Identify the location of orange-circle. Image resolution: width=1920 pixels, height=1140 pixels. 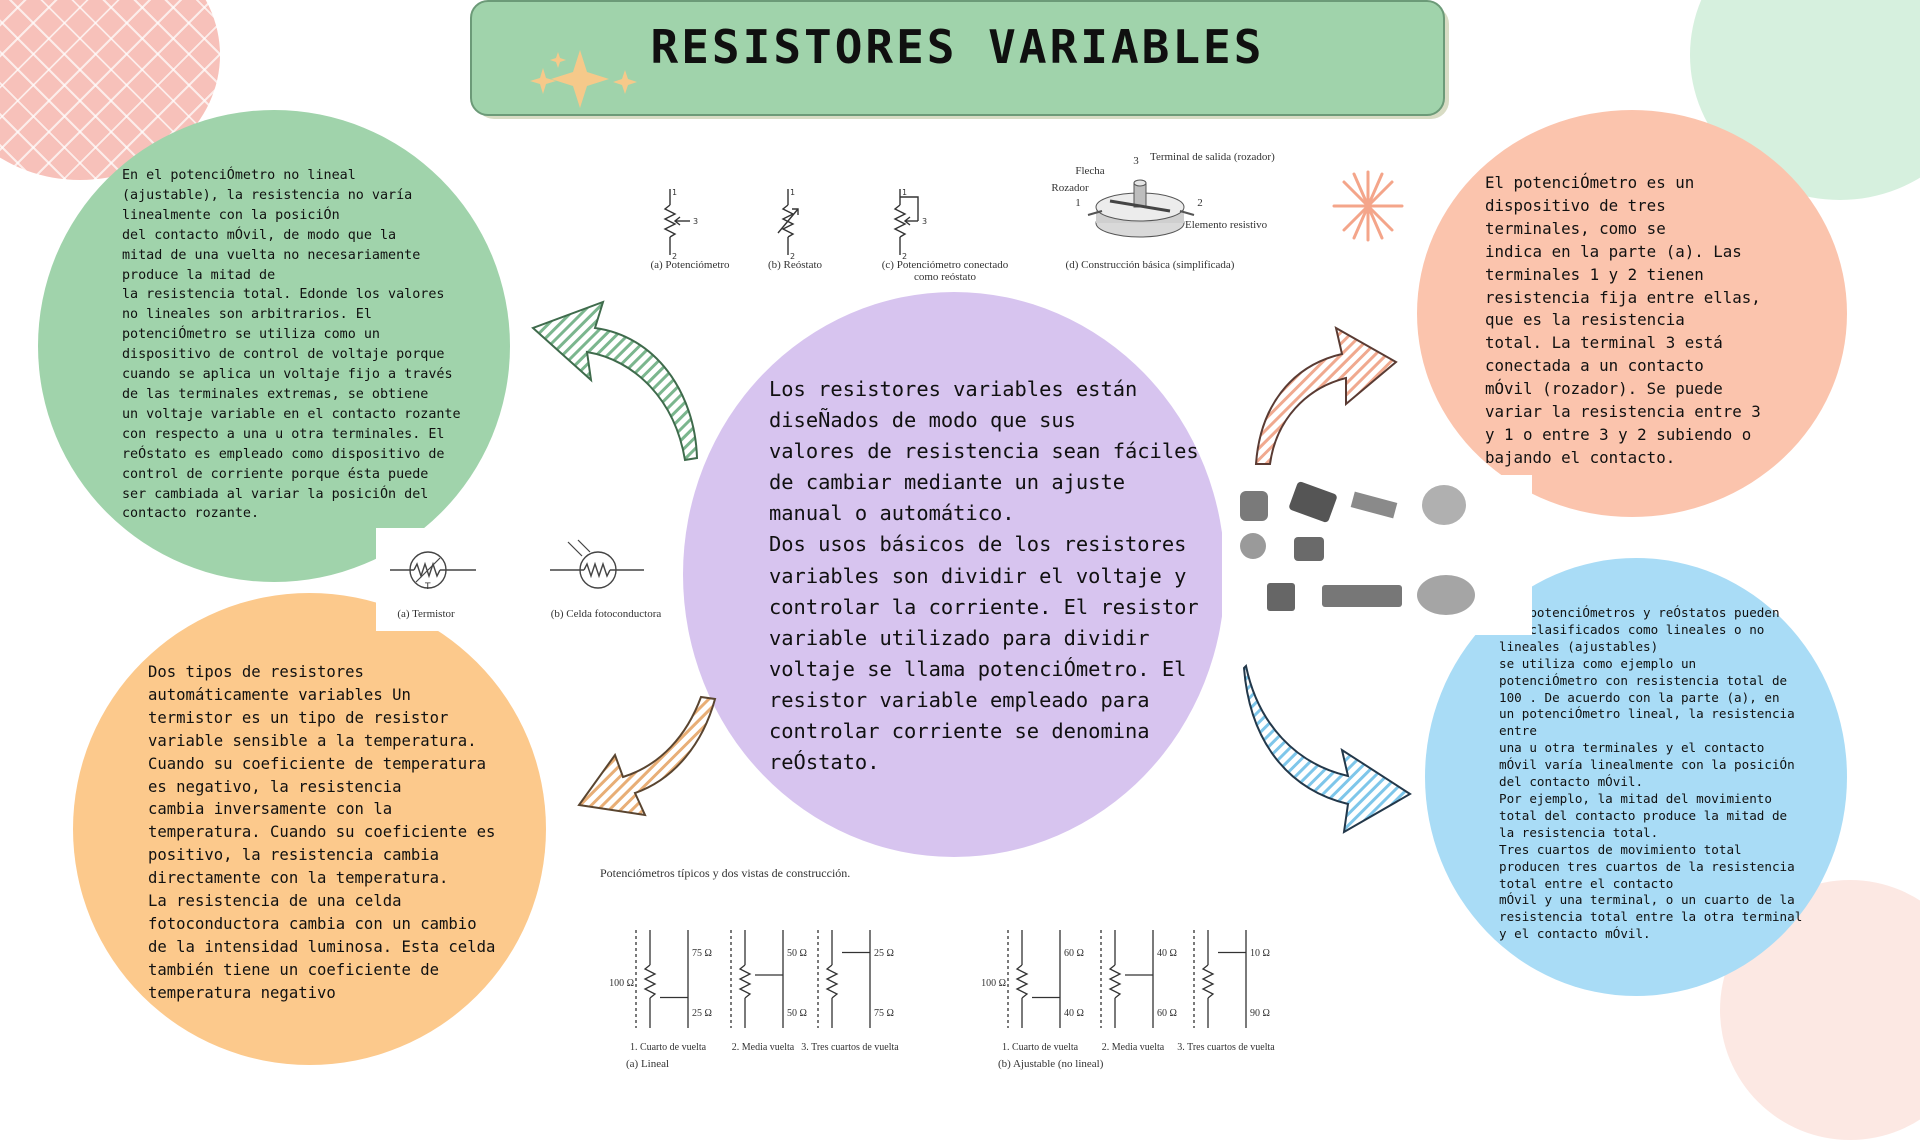
(309, 829).